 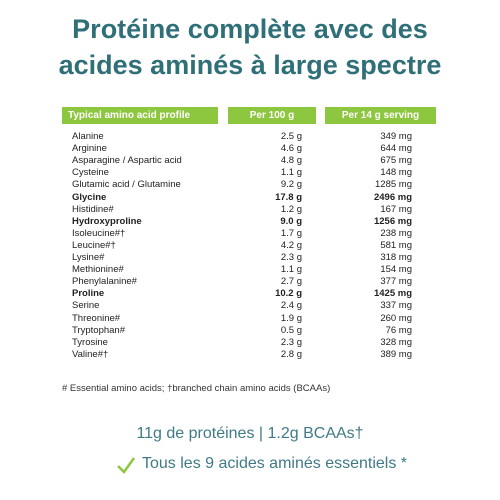 I want to click on amount: 318 mg, so click(x=396, y=257).